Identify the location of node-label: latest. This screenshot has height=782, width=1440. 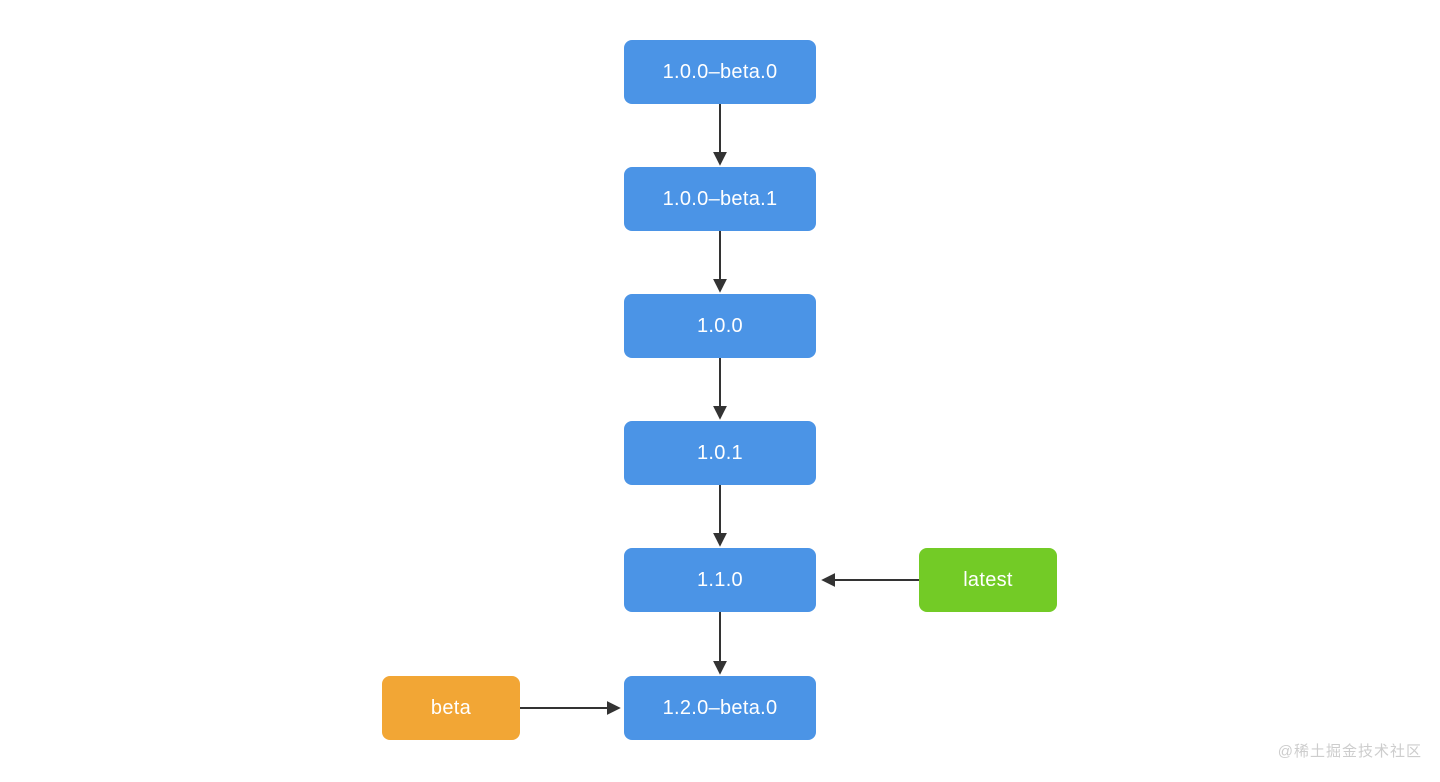
(988, 579).